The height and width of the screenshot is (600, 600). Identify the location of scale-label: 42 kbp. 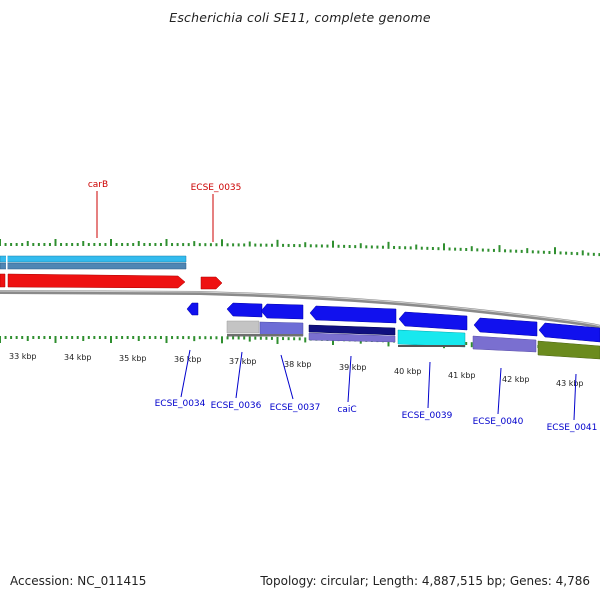
(516, 379).